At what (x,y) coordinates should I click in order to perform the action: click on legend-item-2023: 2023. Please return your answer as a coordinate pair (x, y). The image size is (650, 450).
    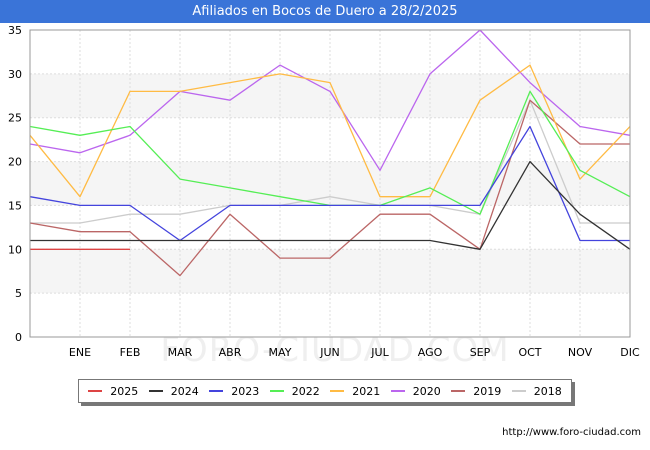
    Looking at the image, I should click on (234, 391).